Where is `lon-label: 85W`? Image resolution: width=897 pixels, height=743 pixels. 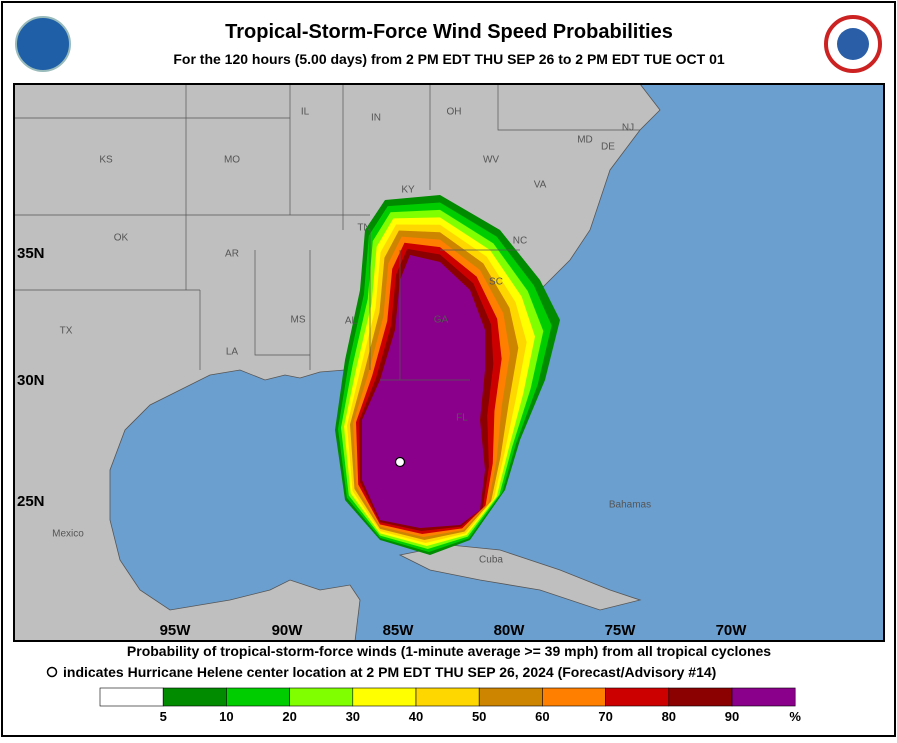 lon-label: 85W is located at coordinates (399, 630).